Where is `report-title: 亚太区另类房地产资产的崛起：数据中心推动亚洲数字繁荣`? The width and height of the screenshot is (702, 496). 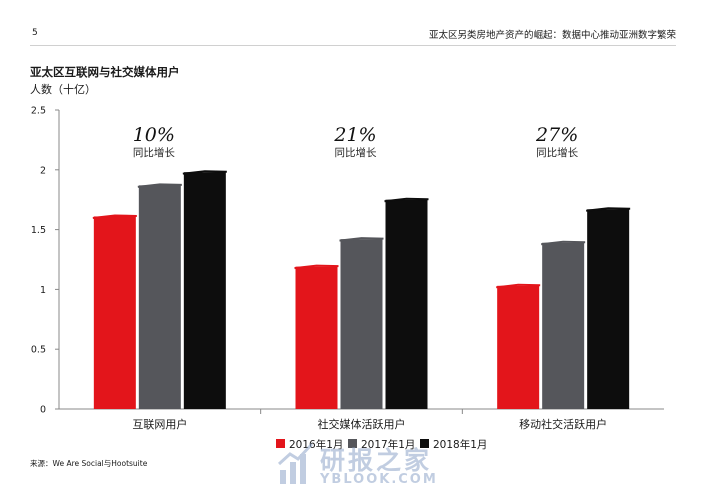 report-title: 亚太区另类房地产资产的崛起：数据中心推动亚洲数字繁荣 is located at coordinates (552, 35).